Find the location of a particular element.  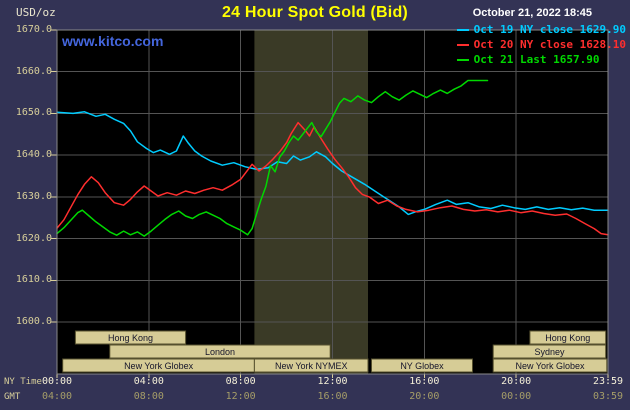

x-axis-label-gmt: 08:00 is located at coordinates (148, 396).